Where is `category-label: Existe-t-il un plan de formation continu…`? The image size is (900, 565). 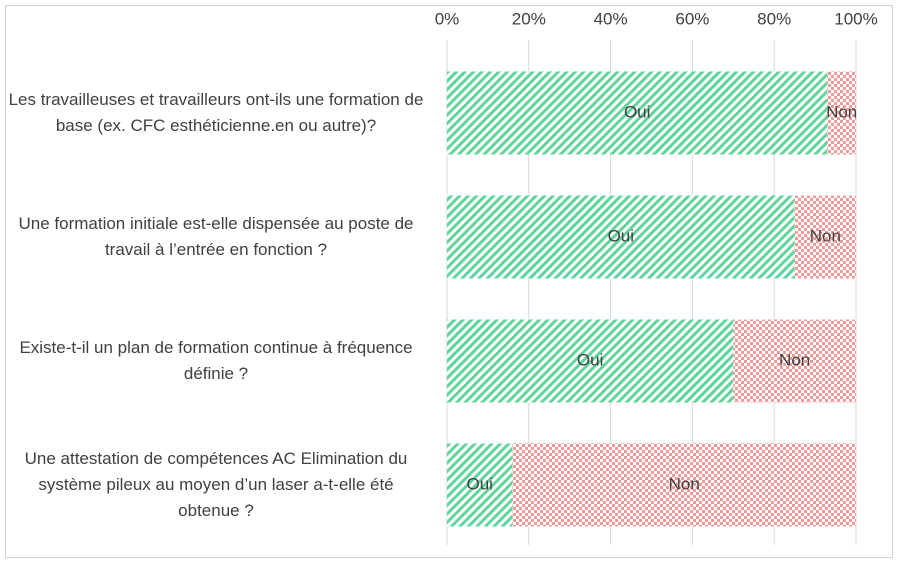
category-label: Existe-t-il un plan de formation continu… is located at coordinates (216, 360).